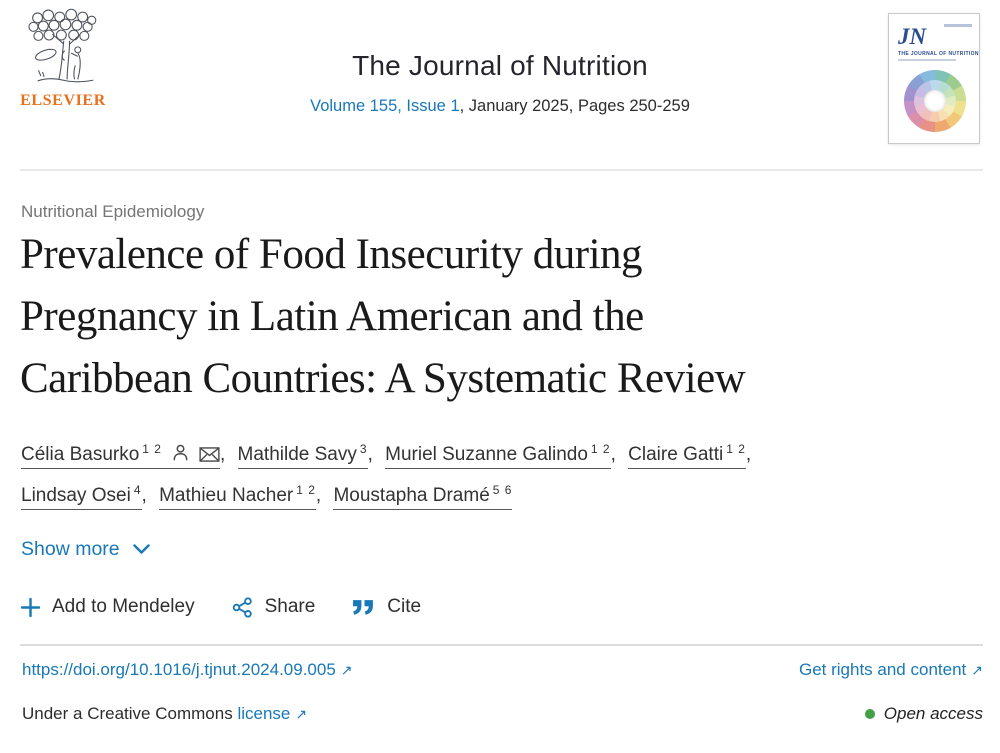  I want to click on article-title-line: Caribbean Countries: A Systematic Review, so click(383, 378).